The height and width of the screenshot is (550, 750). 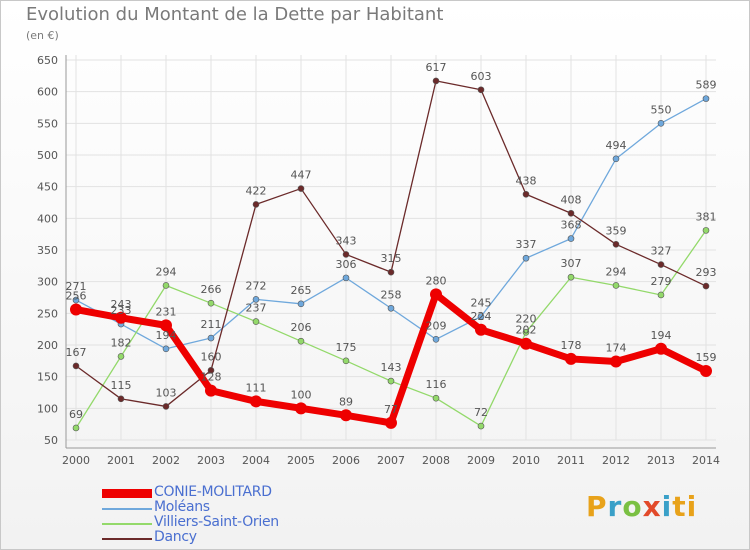 I want to click on legend-item: Dancy, so click(x=232, y=537).